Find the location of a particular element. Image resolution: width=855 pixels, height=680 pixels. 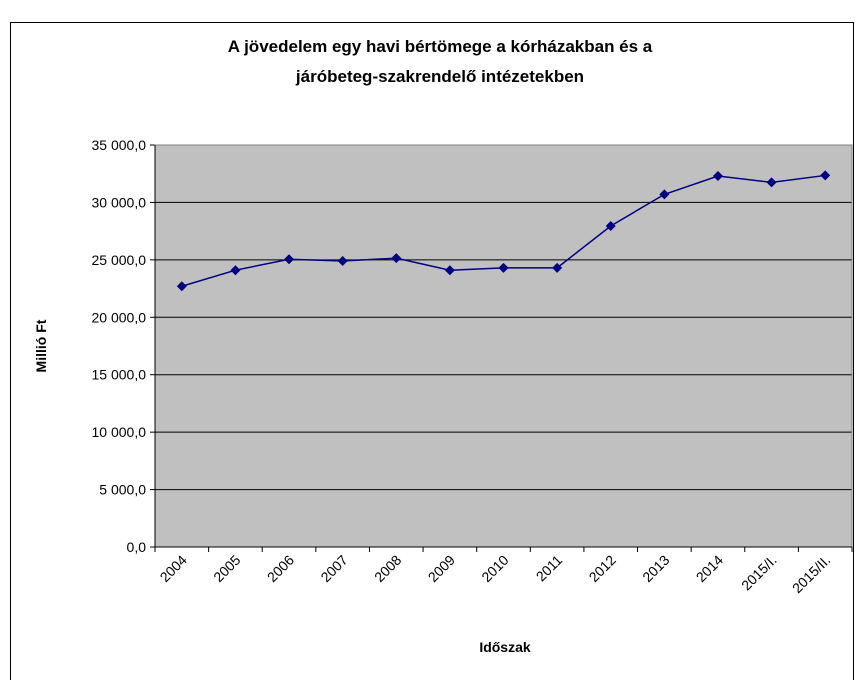

x-axis-title: Időszak is located at coordinates (505, 647).